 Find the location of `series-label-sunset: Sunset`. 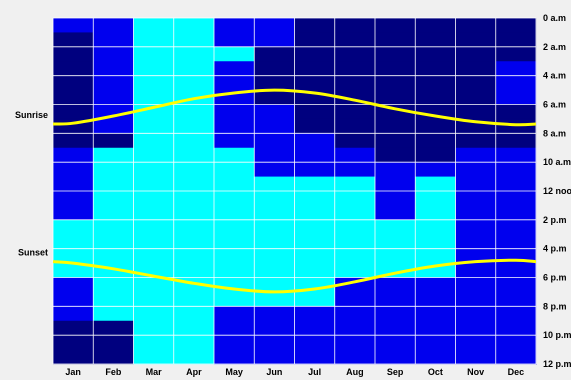

series-label-sunset: Sunset is located at coordinates (33, 253).